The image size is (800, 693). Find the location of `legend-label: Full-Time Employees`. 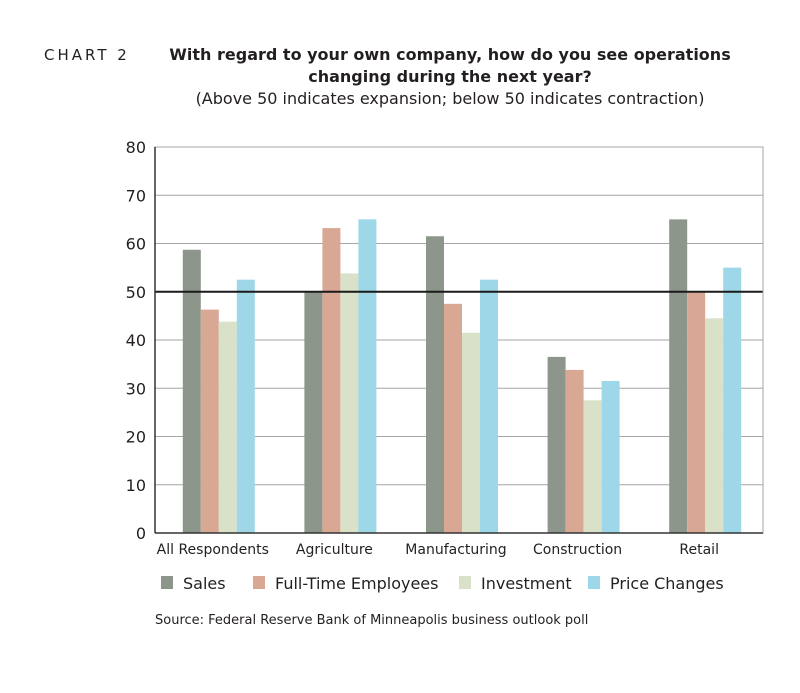

legend-label: Full-Time Employees is located at coordinates (356, 583).